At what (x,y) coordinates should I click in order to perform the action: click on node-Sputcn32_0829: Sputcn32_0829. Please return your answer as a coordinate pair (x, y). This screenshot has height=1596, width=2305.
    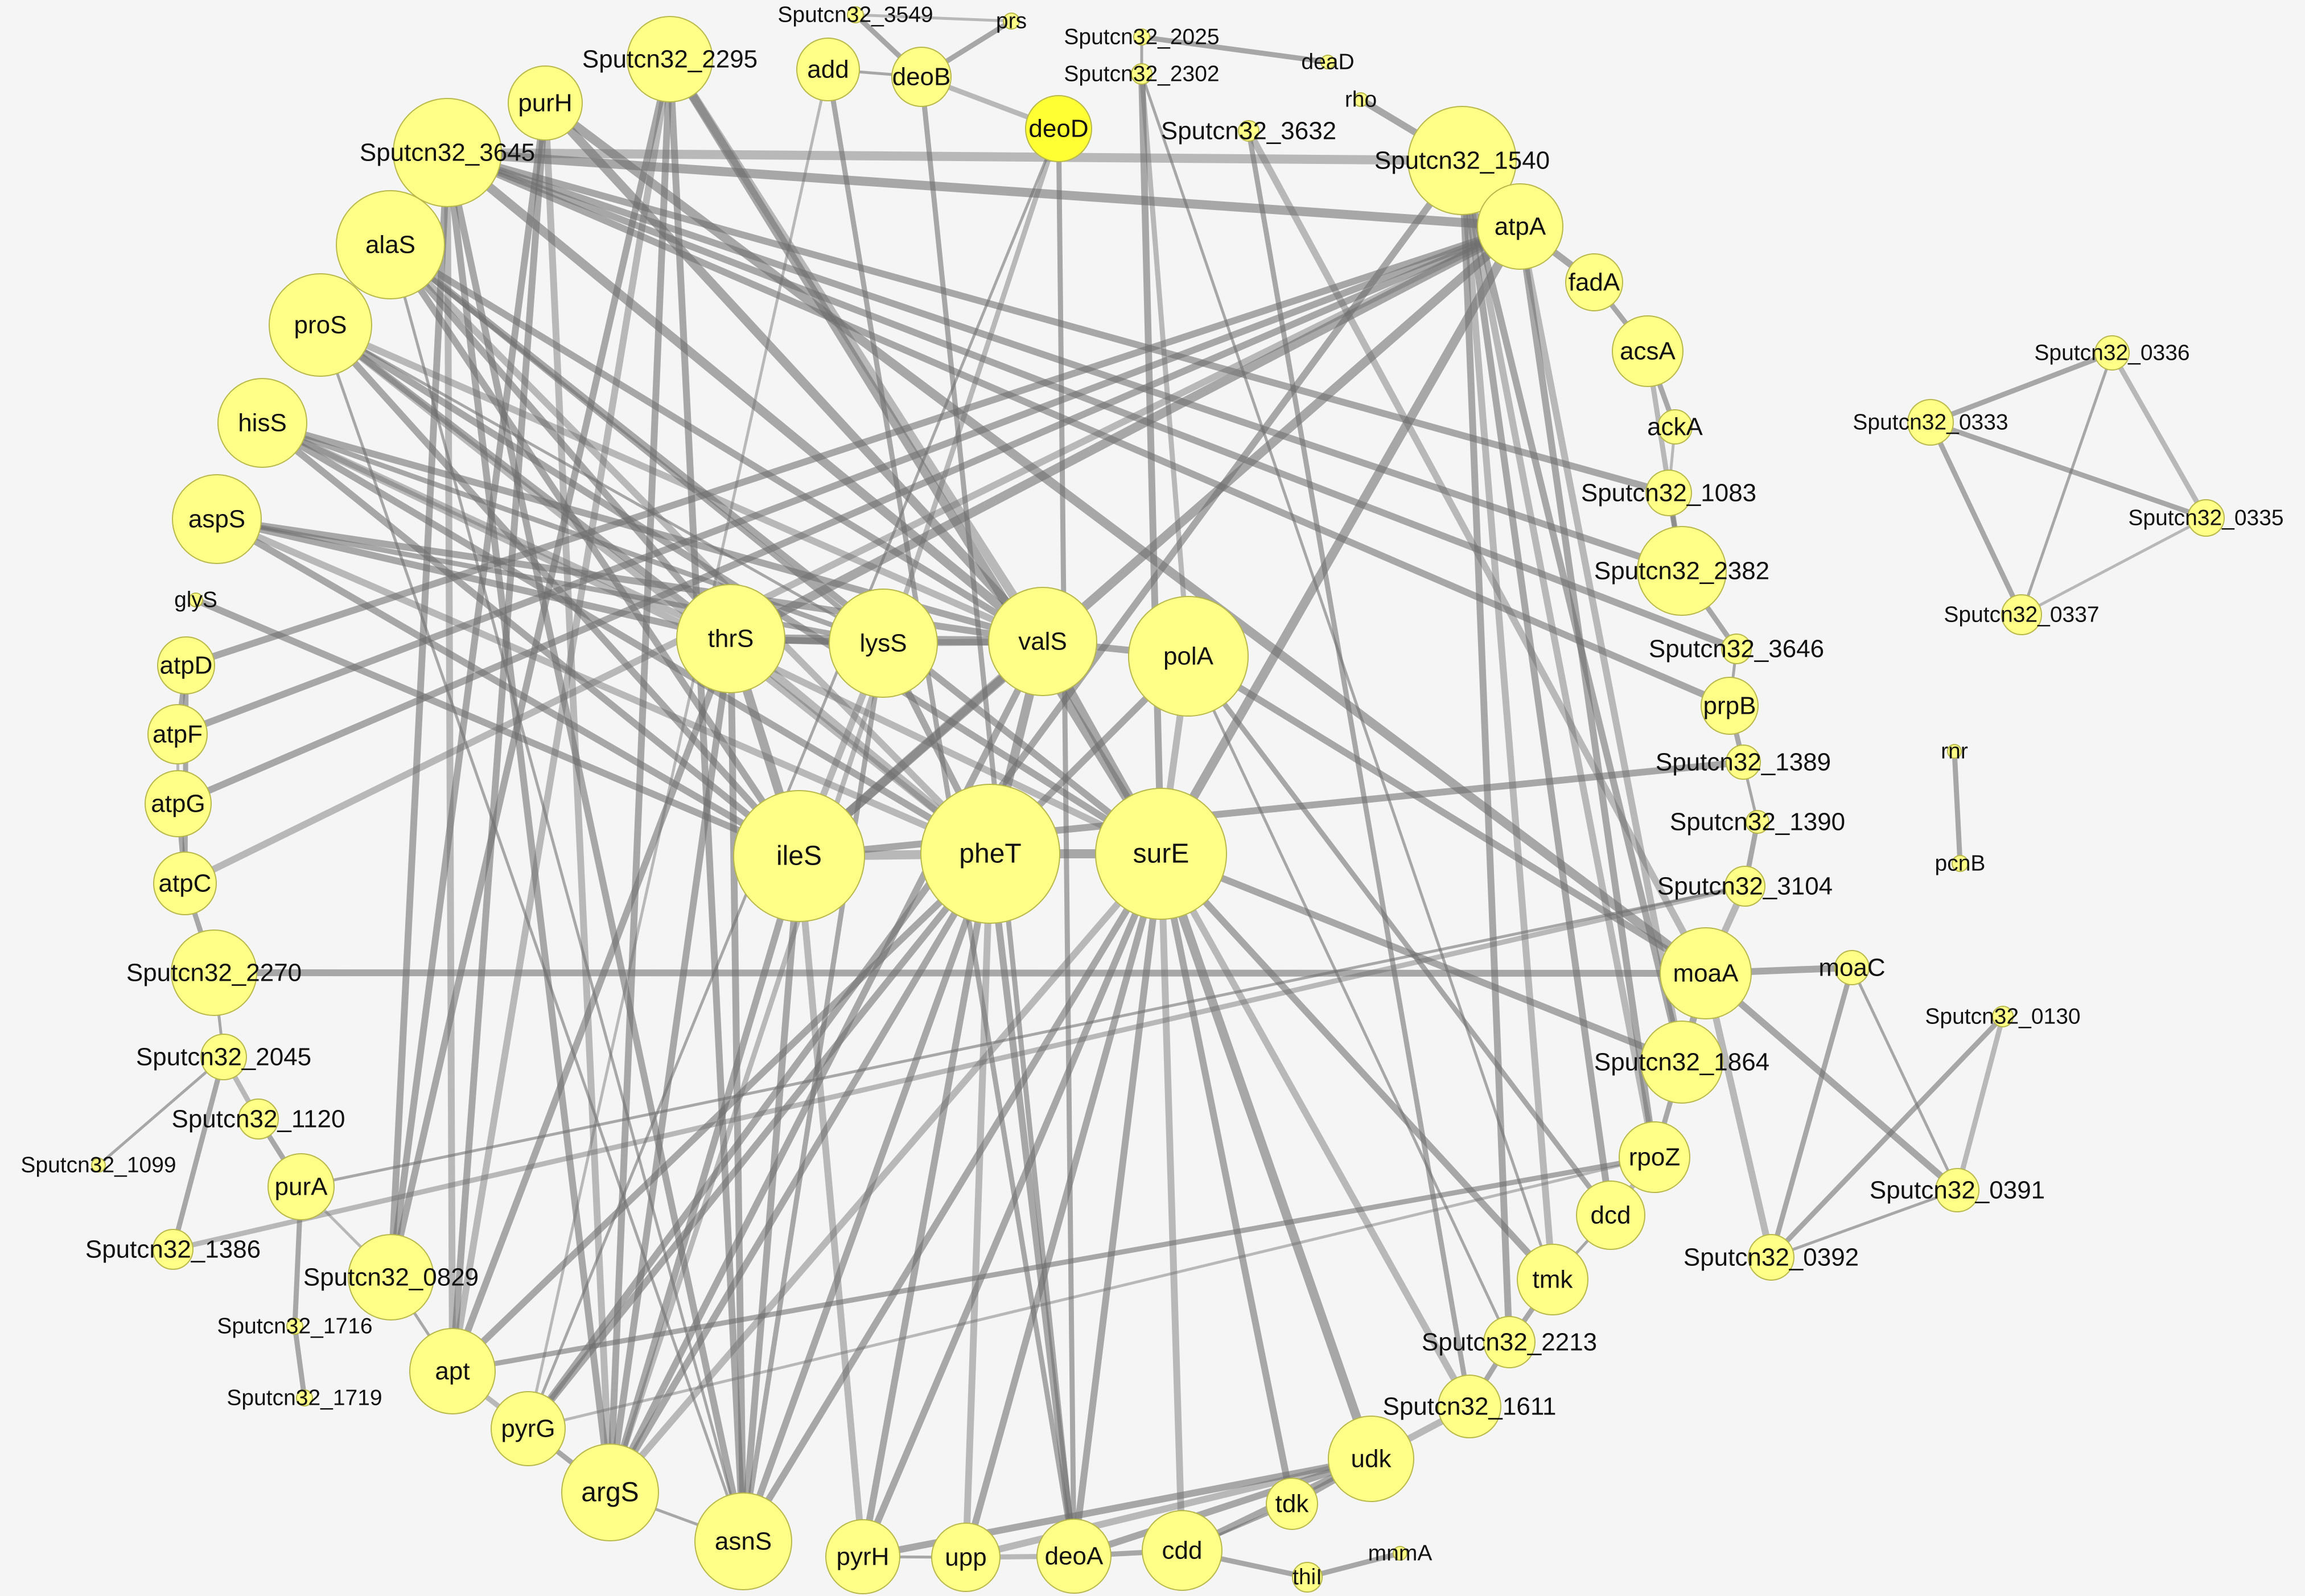
    Looking at the image, I should click on (391, 1277).